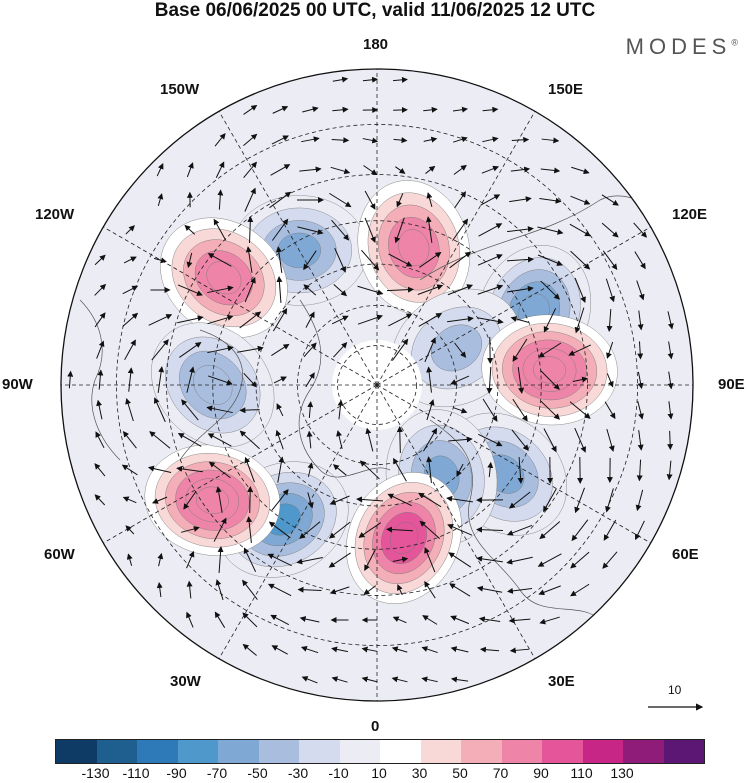 This screenshot has width=750, height=783. I want to click on reference-arrow, so click(676, 707).